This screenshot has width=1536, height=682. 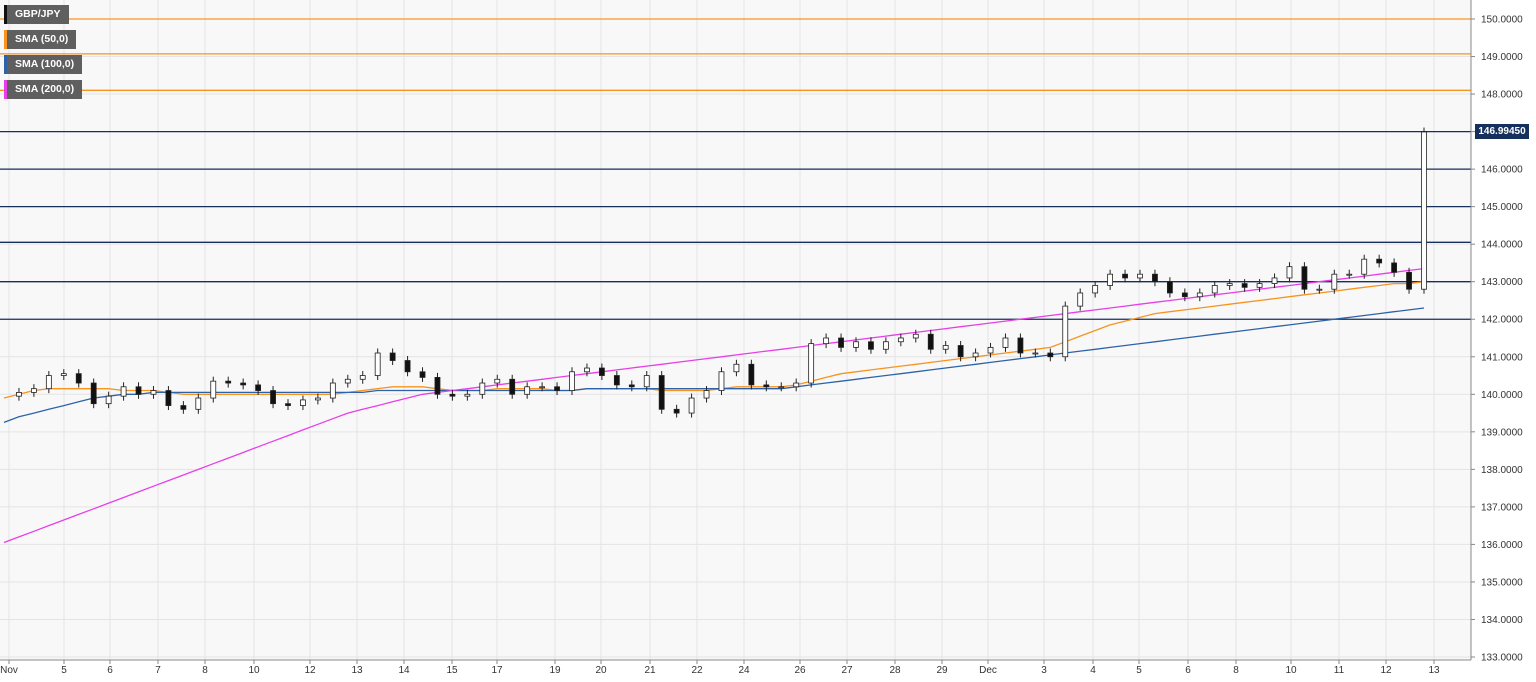 I want to click on y-tick-label: 138.0000, so click(x=1502, y=470).